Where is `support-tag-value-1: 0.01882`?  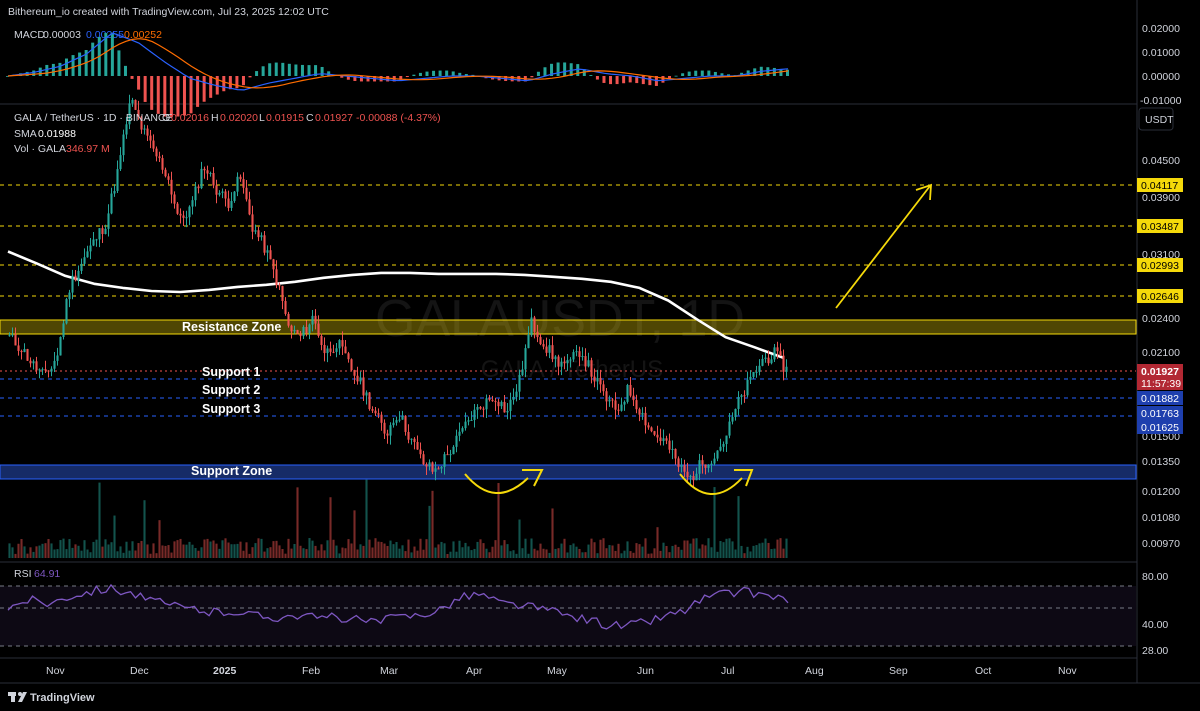
support-tag-value-1: 0.01882 is located at coordinates (1160, 399).